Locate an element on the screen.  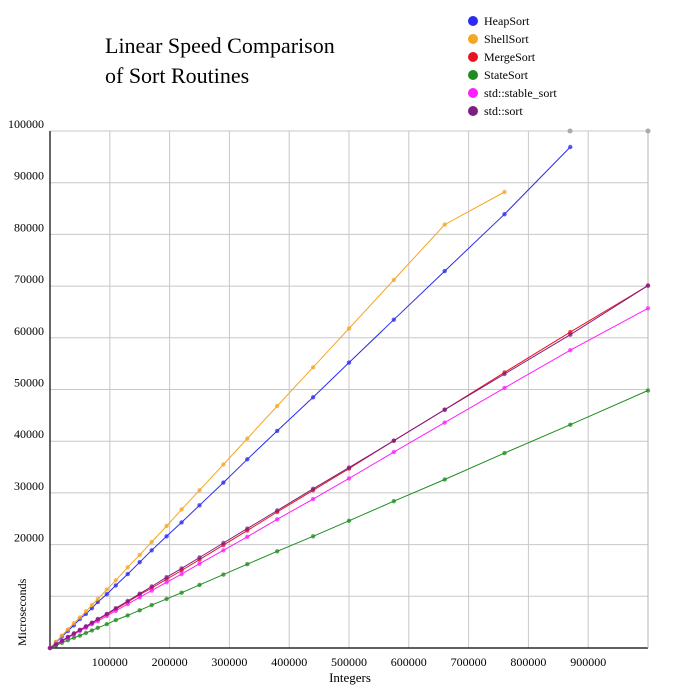
legend-label: std::sort is located at coordinates (503, 111).